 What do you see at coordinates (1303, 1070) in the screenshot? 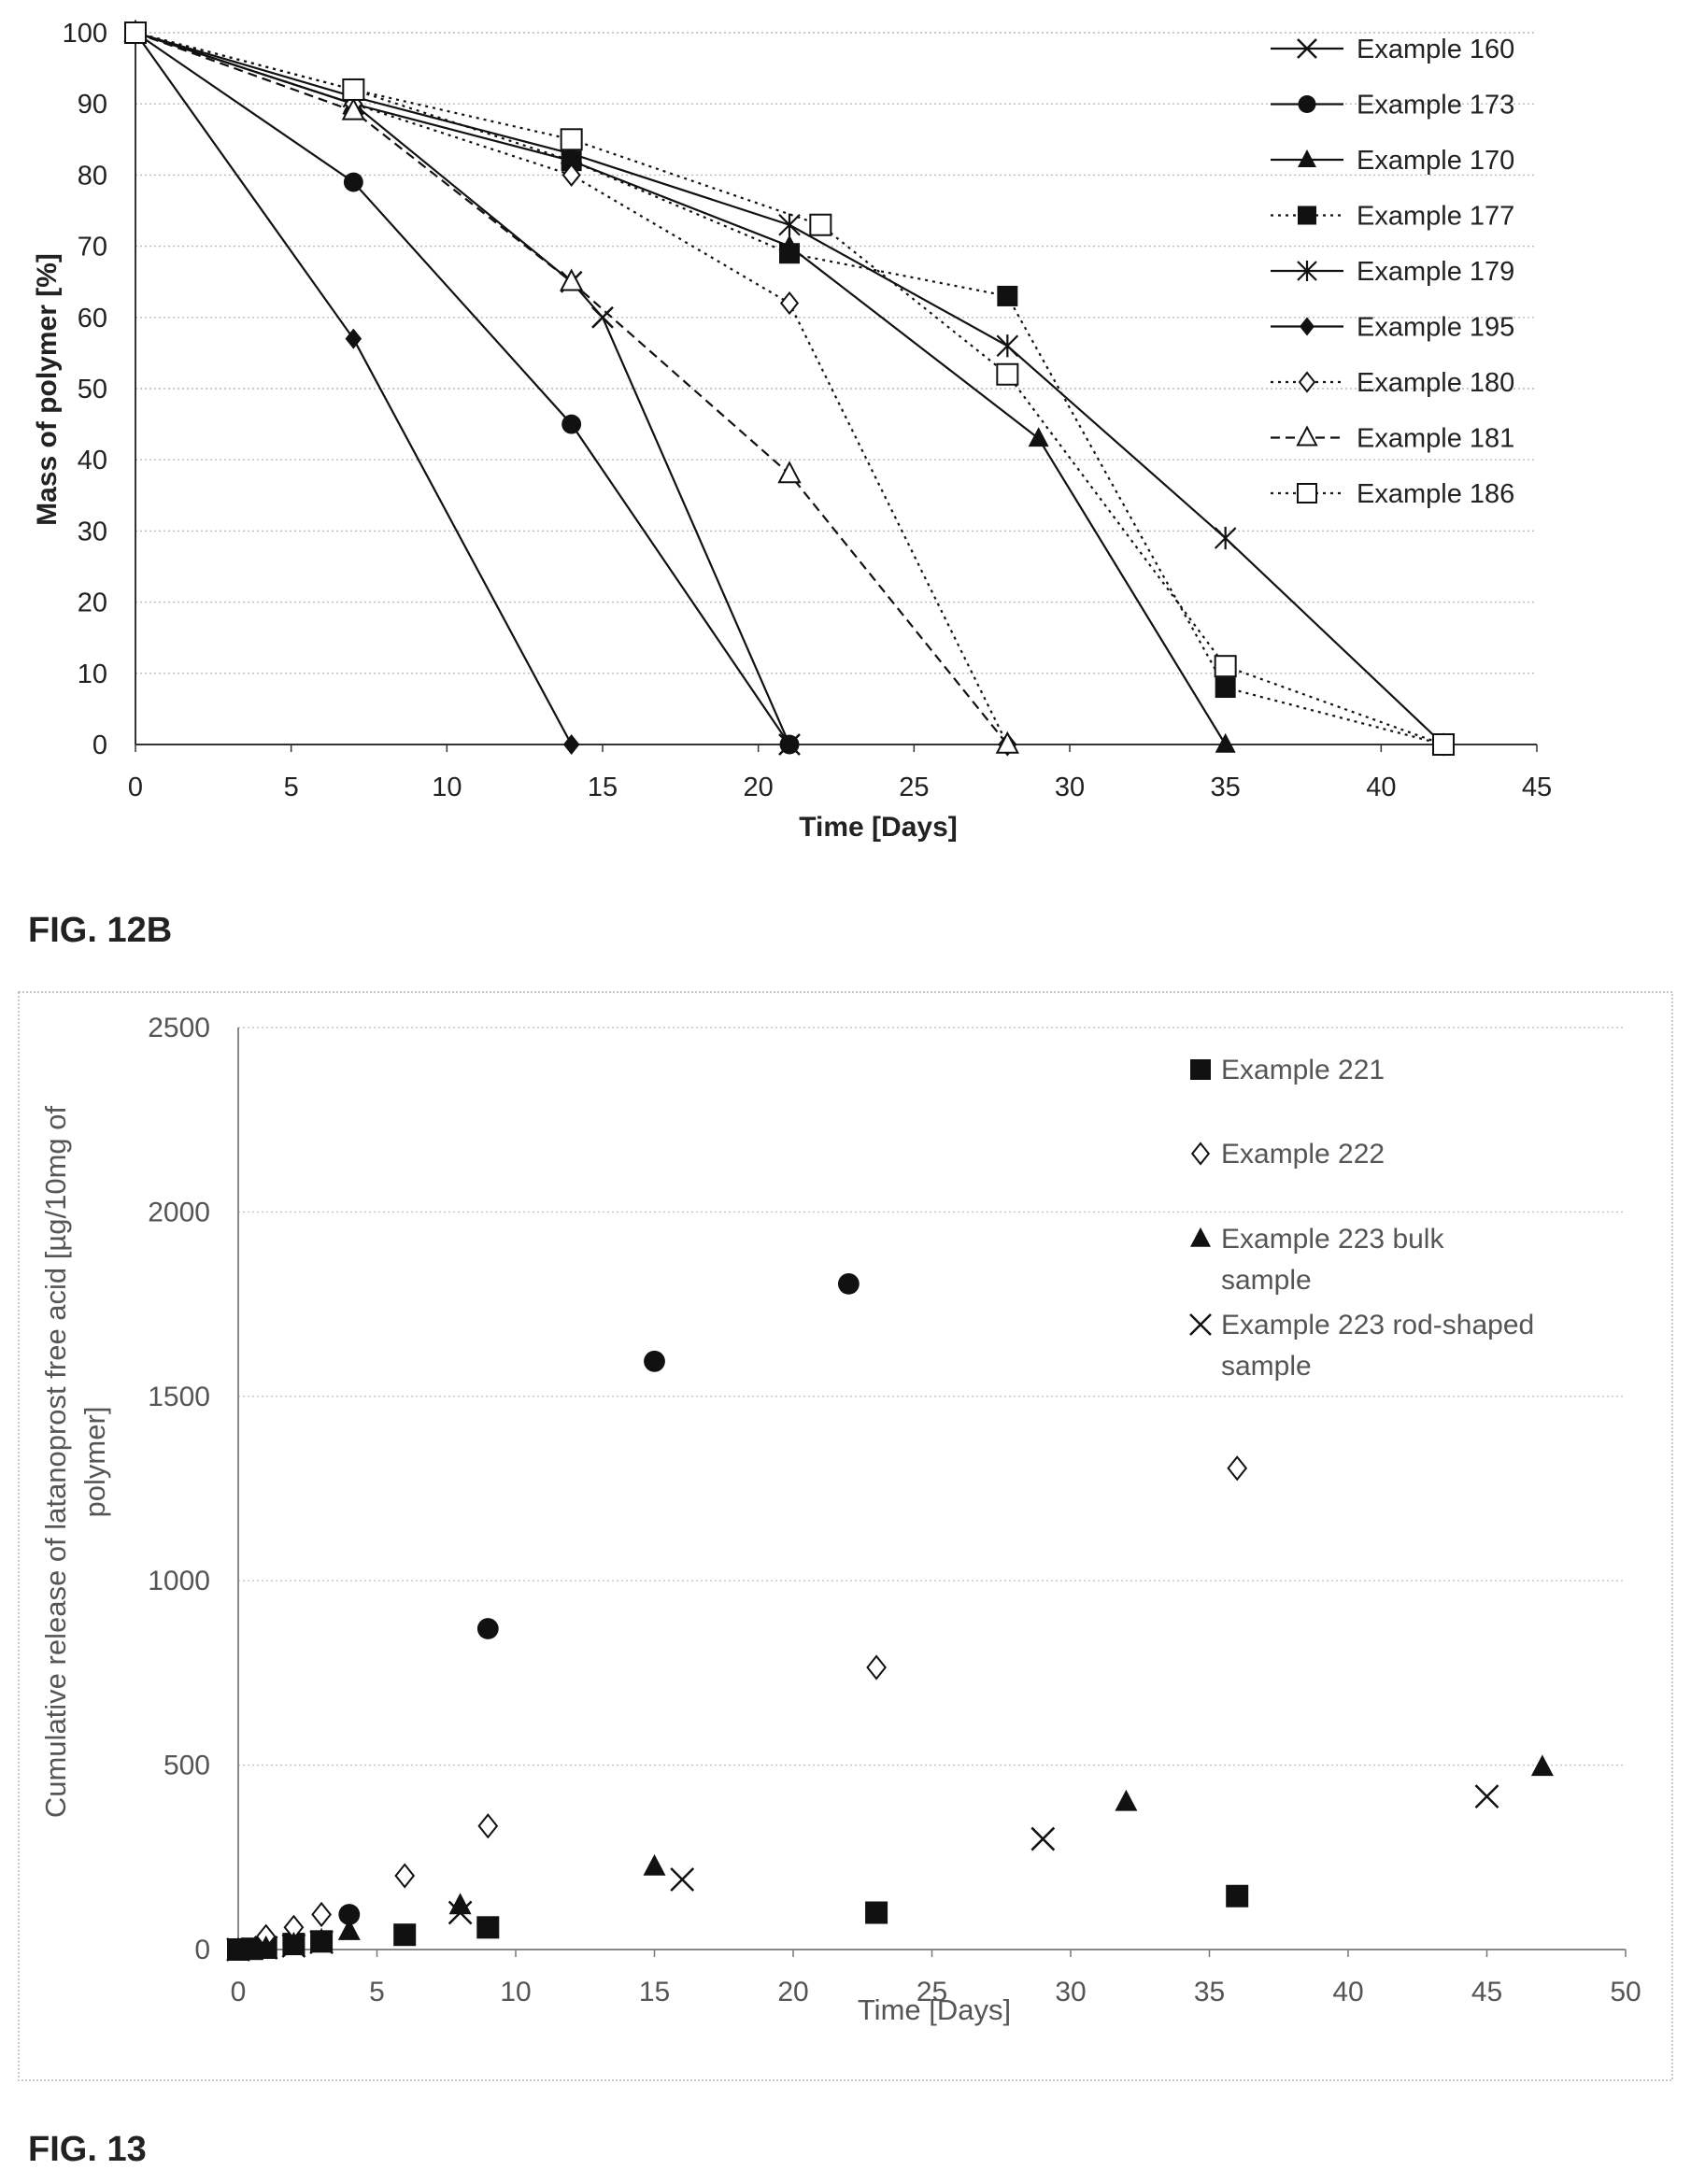
I see `legend-label: Example 221` at bounding box center [1303, 1070].